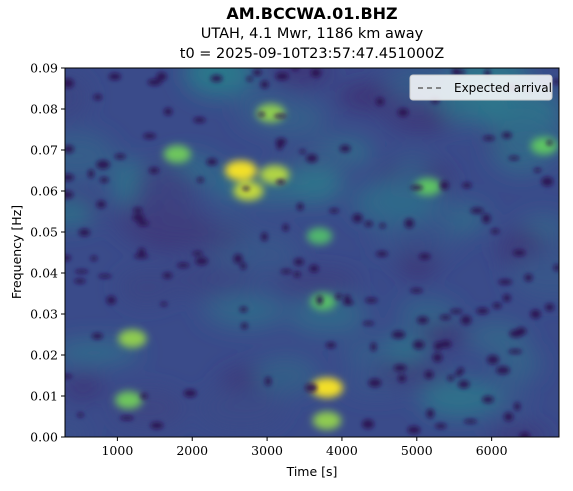 This screenshot has width=573, height=491. I want to click on y-axis-ticks: 0.00 0.01 0.02 0.03 0.04 0.05 0.06 0.07 0.08 0.09, so click(47, 253).